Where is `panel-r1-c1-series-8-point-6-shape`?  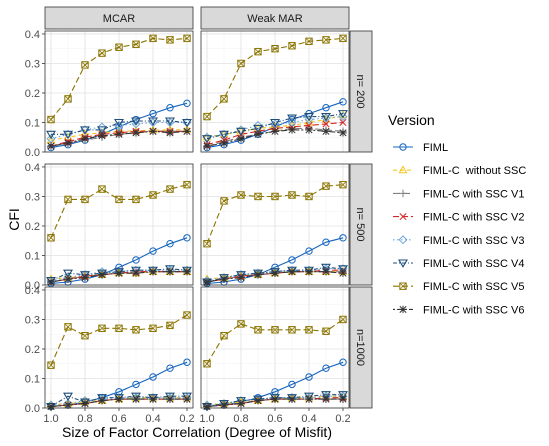 panel-r1-c1-series-8-point-6-shape is located at coordinates (136, 133).